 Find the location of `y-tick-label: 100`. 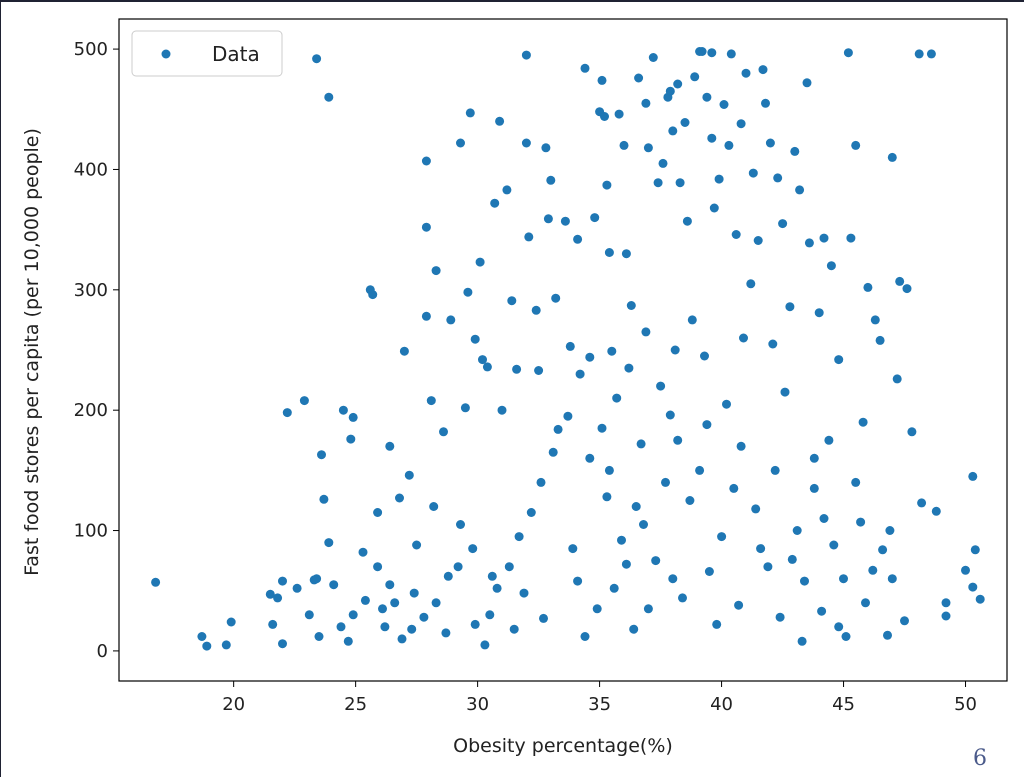

y-tick-label: 100 is located at coordinates (91, 531).